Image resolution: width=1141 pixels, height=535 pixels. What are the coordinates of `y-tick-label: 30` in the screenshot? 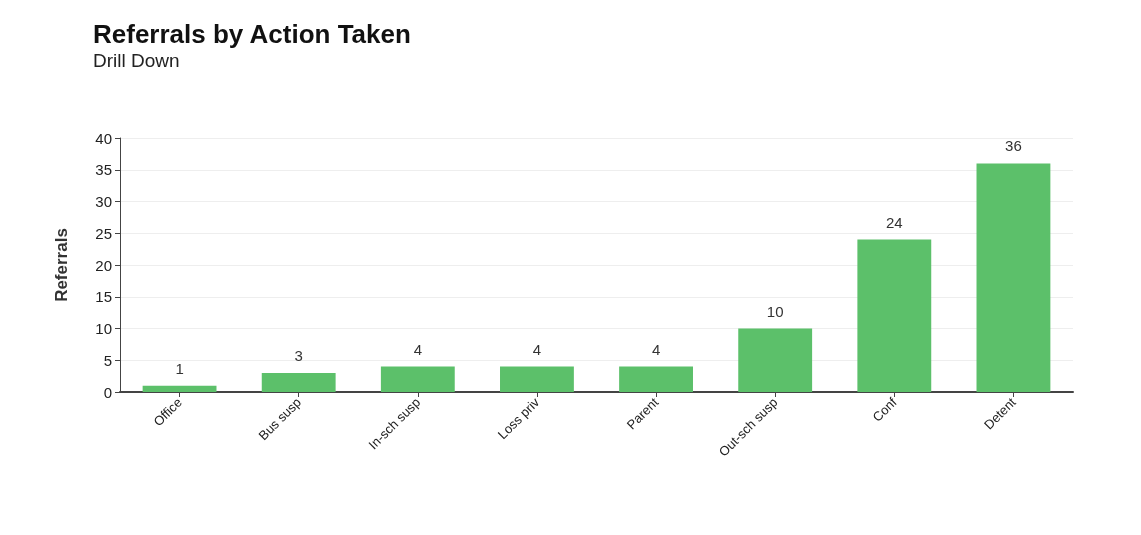 It's located at (103, 201).